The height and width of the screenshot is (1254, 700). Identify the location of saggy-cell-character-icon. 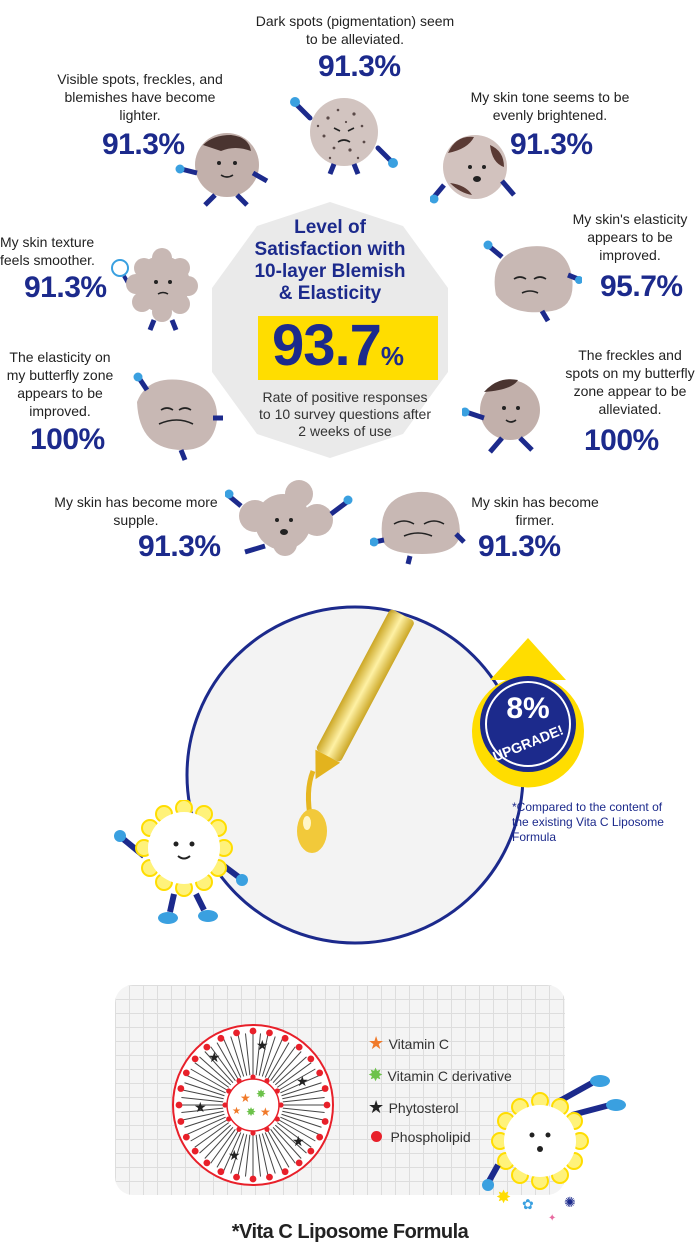
(532, 281).